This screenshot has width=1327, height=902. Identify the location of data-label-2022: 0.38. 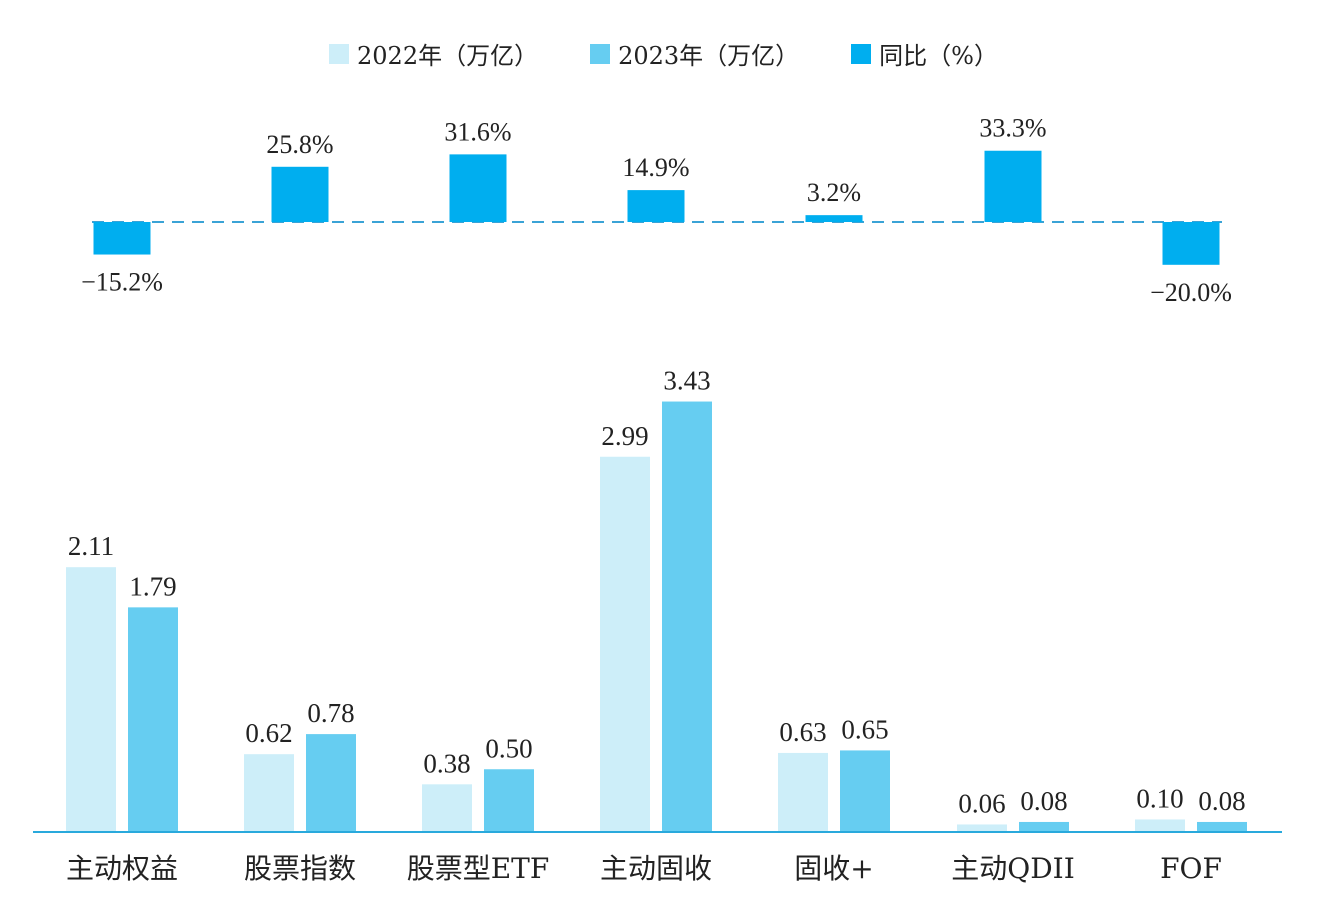
(446, 763).